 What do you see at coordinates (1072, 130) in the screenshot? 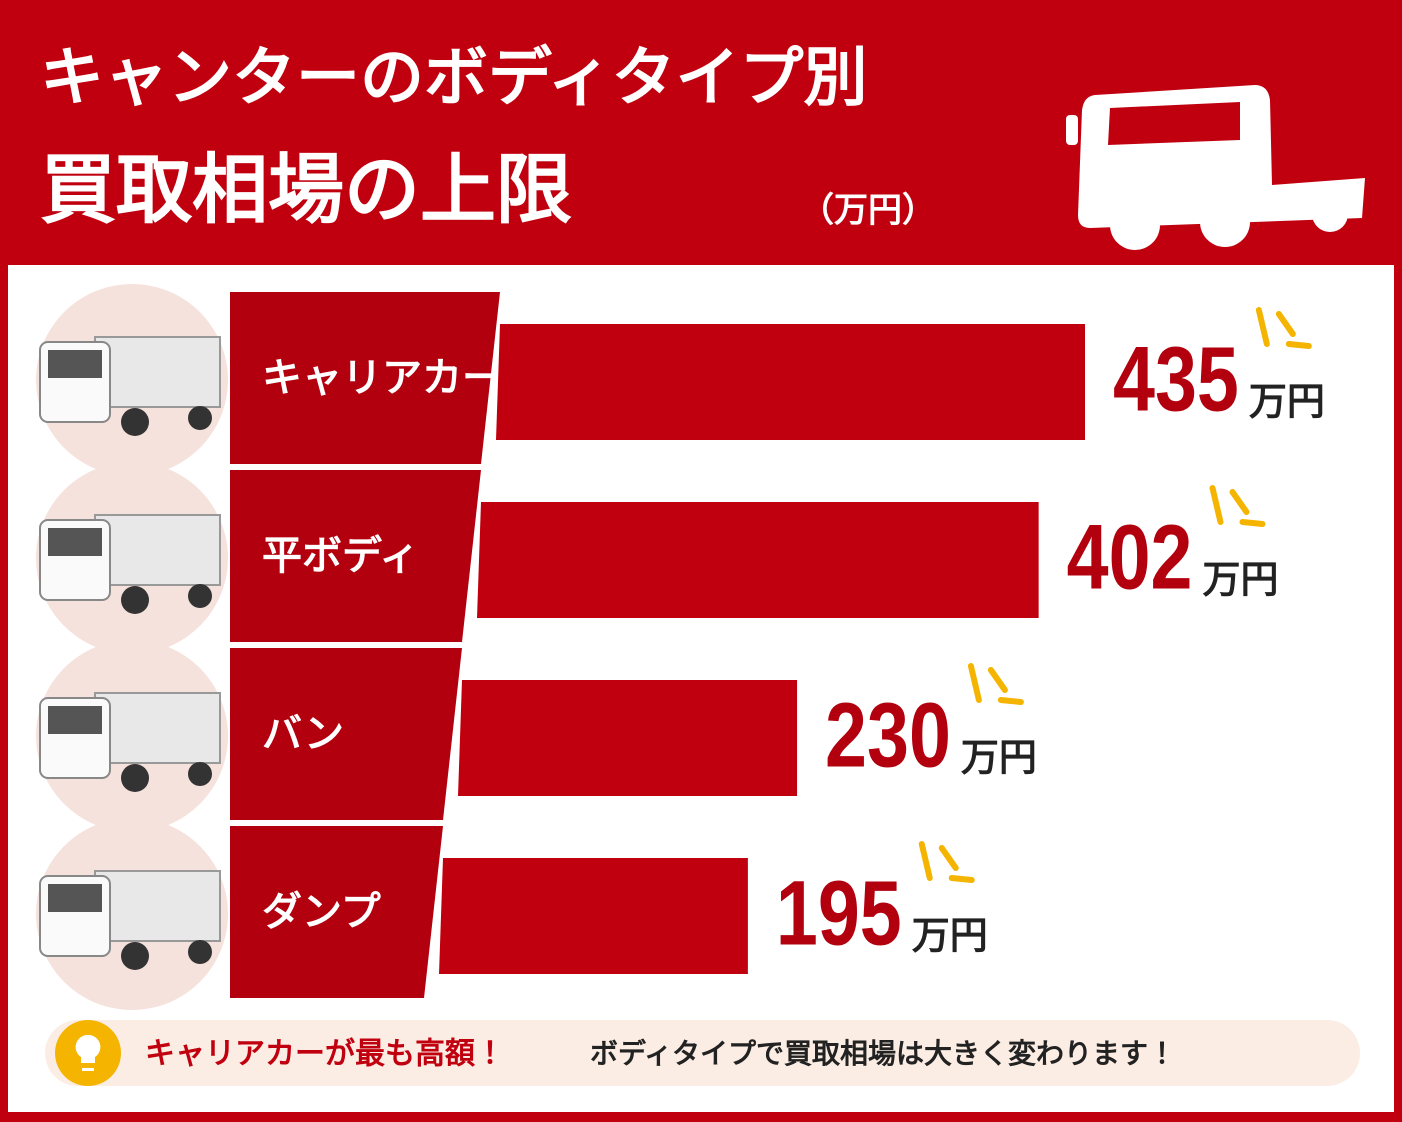
I see `truck-mirror` at bounding box center [1072, 130].